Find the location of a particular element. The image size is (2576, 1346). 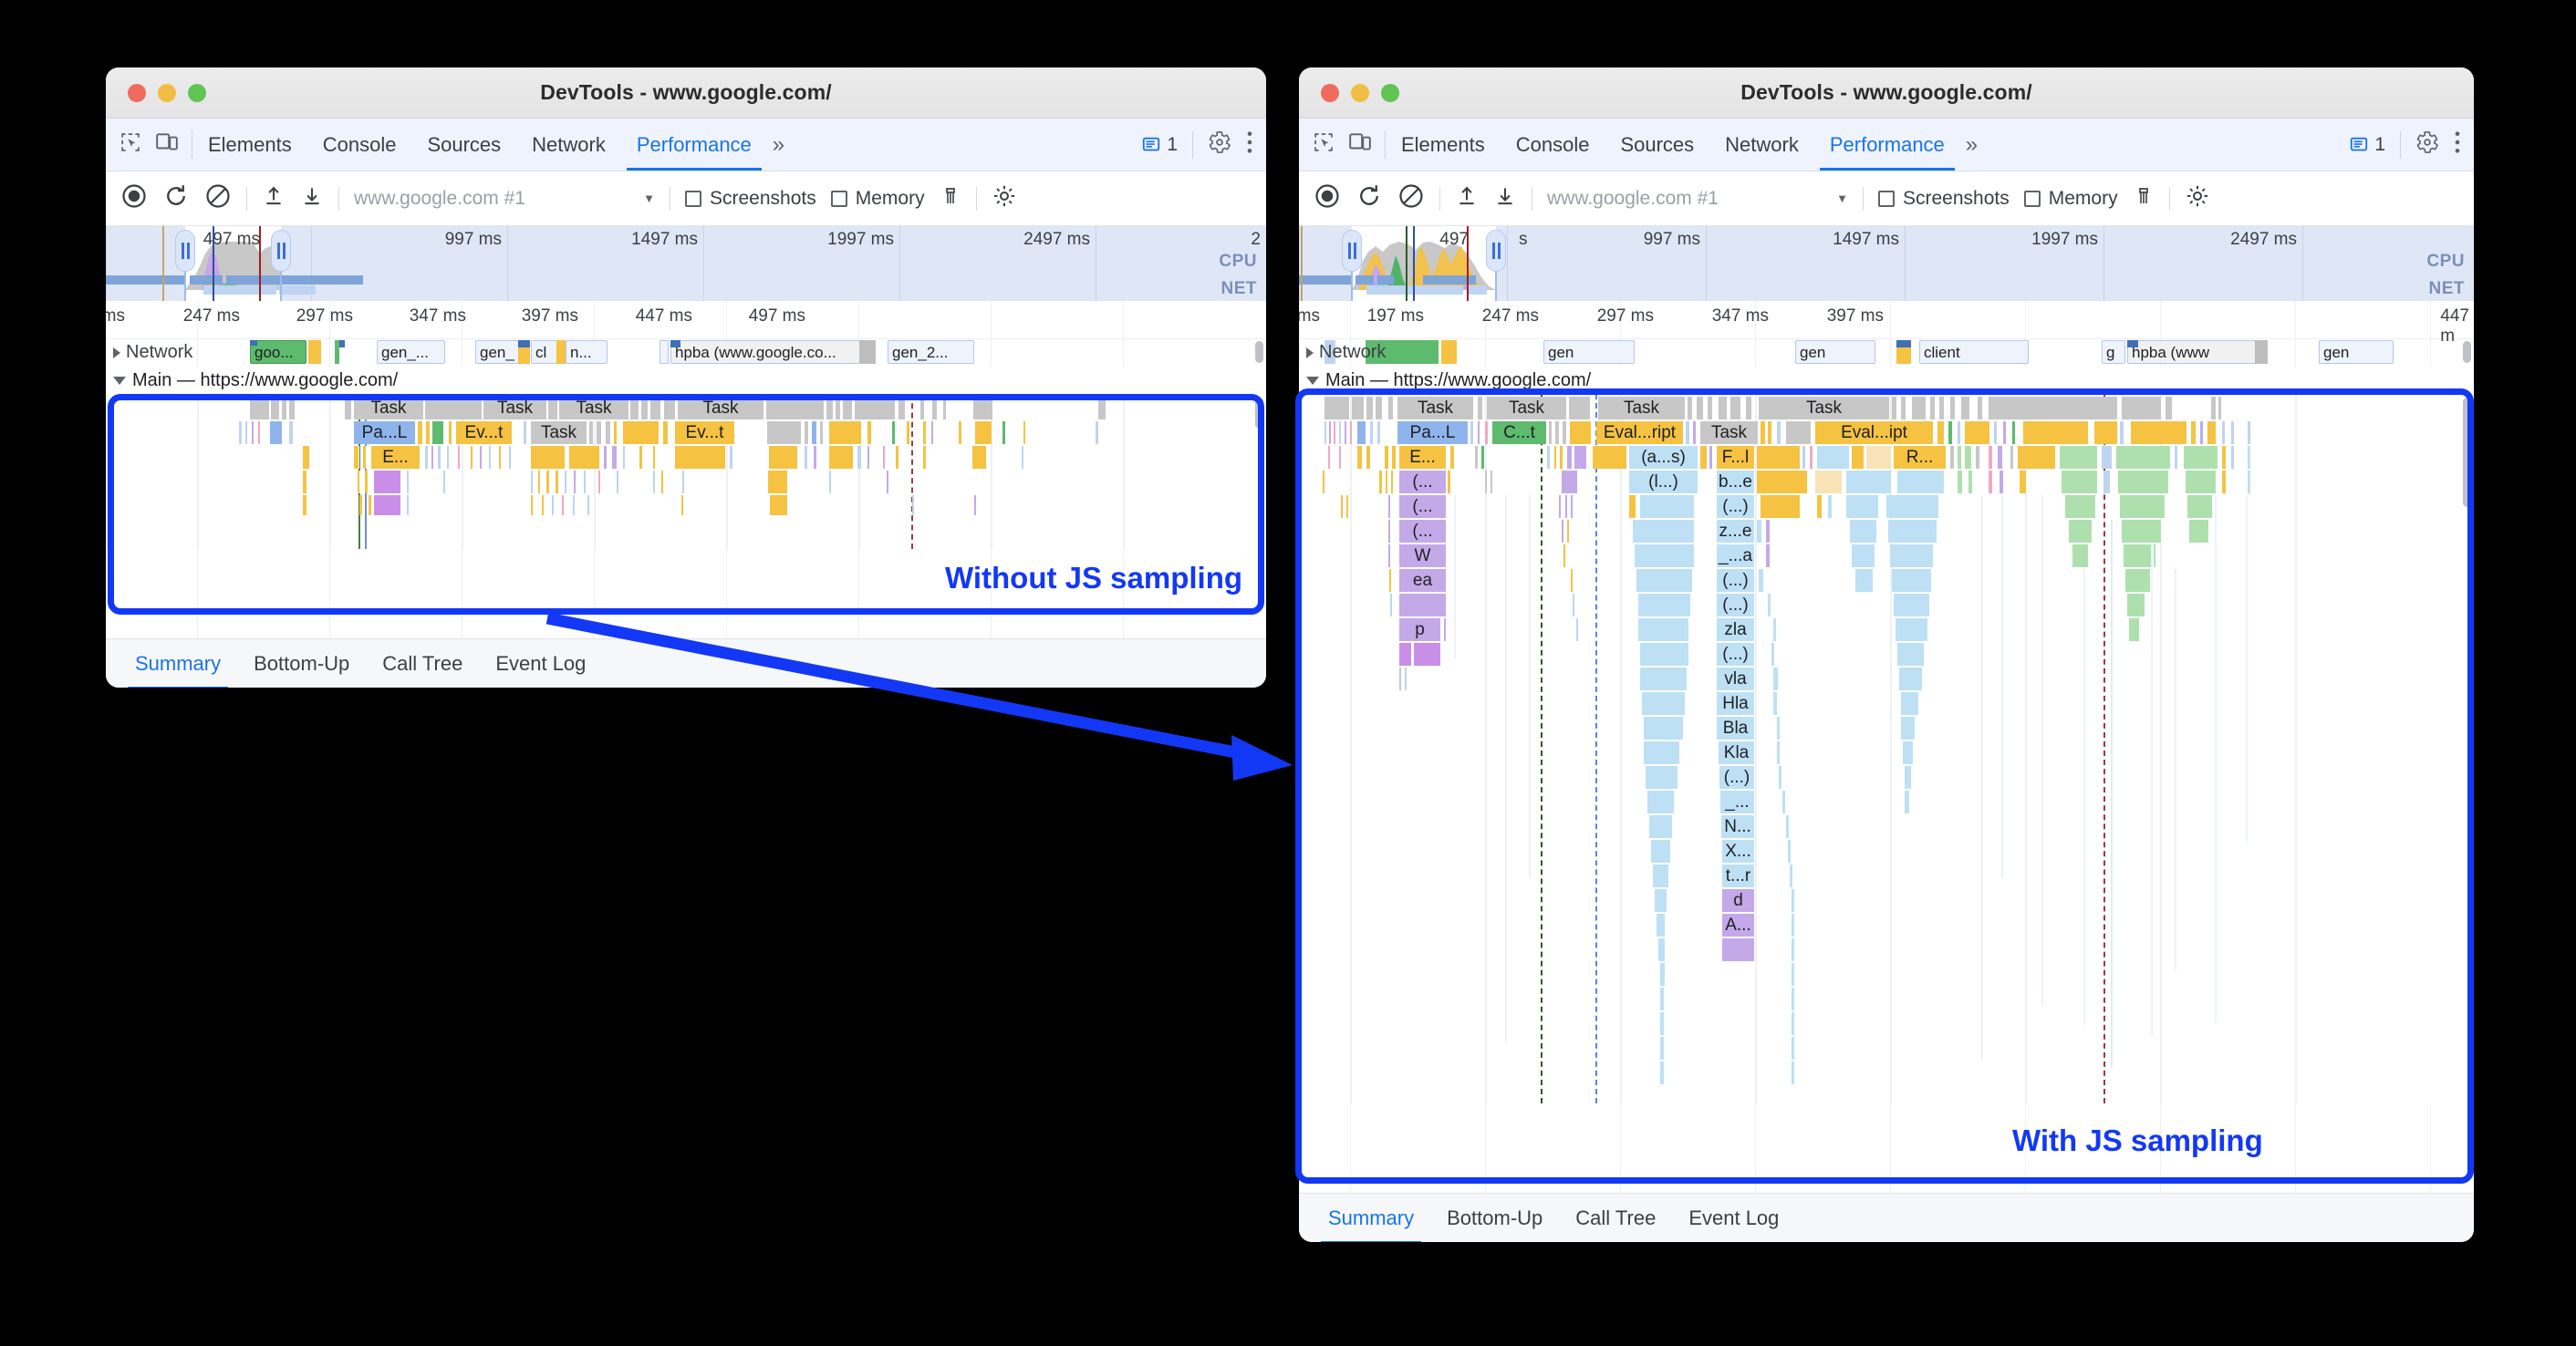

network-request: g is located at coordinates (2113, 352).